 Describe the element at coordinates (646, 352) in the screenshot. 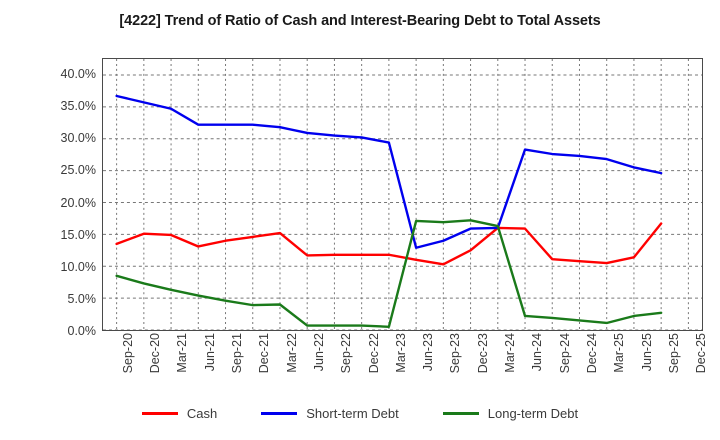

I see `x-axis-tick-label: Jun-25` at that location.